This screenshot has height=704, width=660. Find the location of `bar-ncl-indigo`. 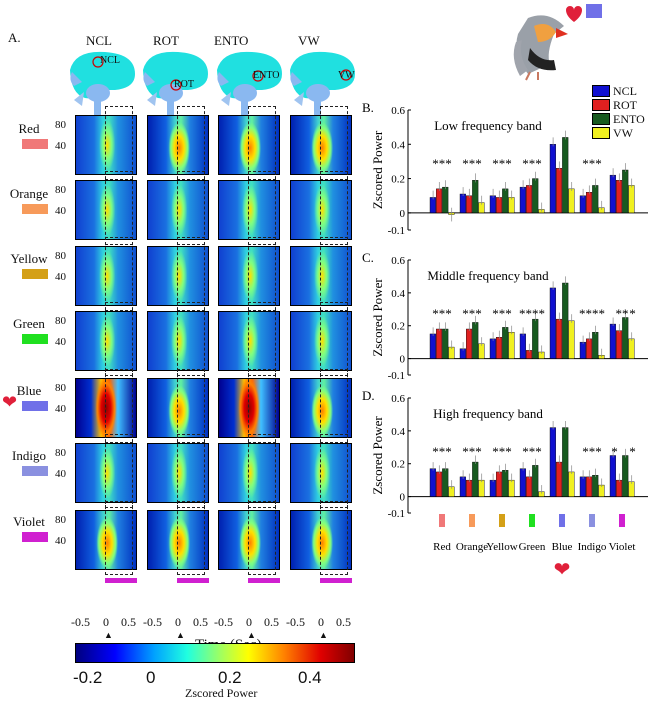

bar-ncl-indigo is located at coordinates (582, 204).